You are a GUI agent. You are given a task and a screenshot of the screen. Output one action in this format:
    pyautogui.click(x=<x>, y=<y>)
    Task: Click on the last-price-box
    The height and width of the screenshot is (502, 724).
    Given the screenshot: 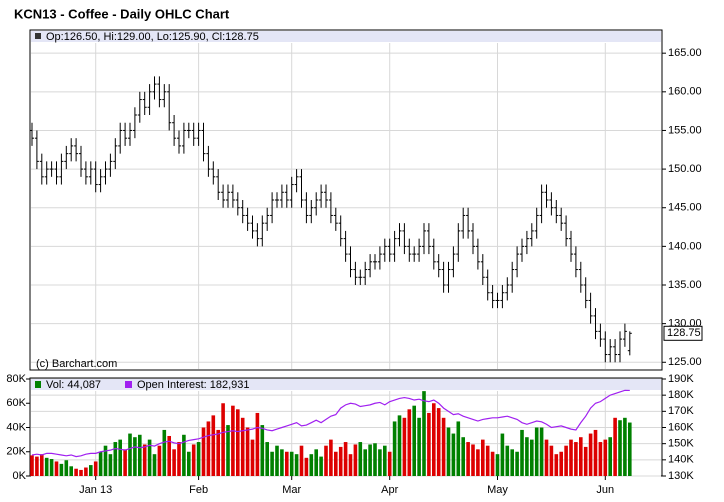 What is the action you would take?
    pyautogui.click(x=683, y=333)
    